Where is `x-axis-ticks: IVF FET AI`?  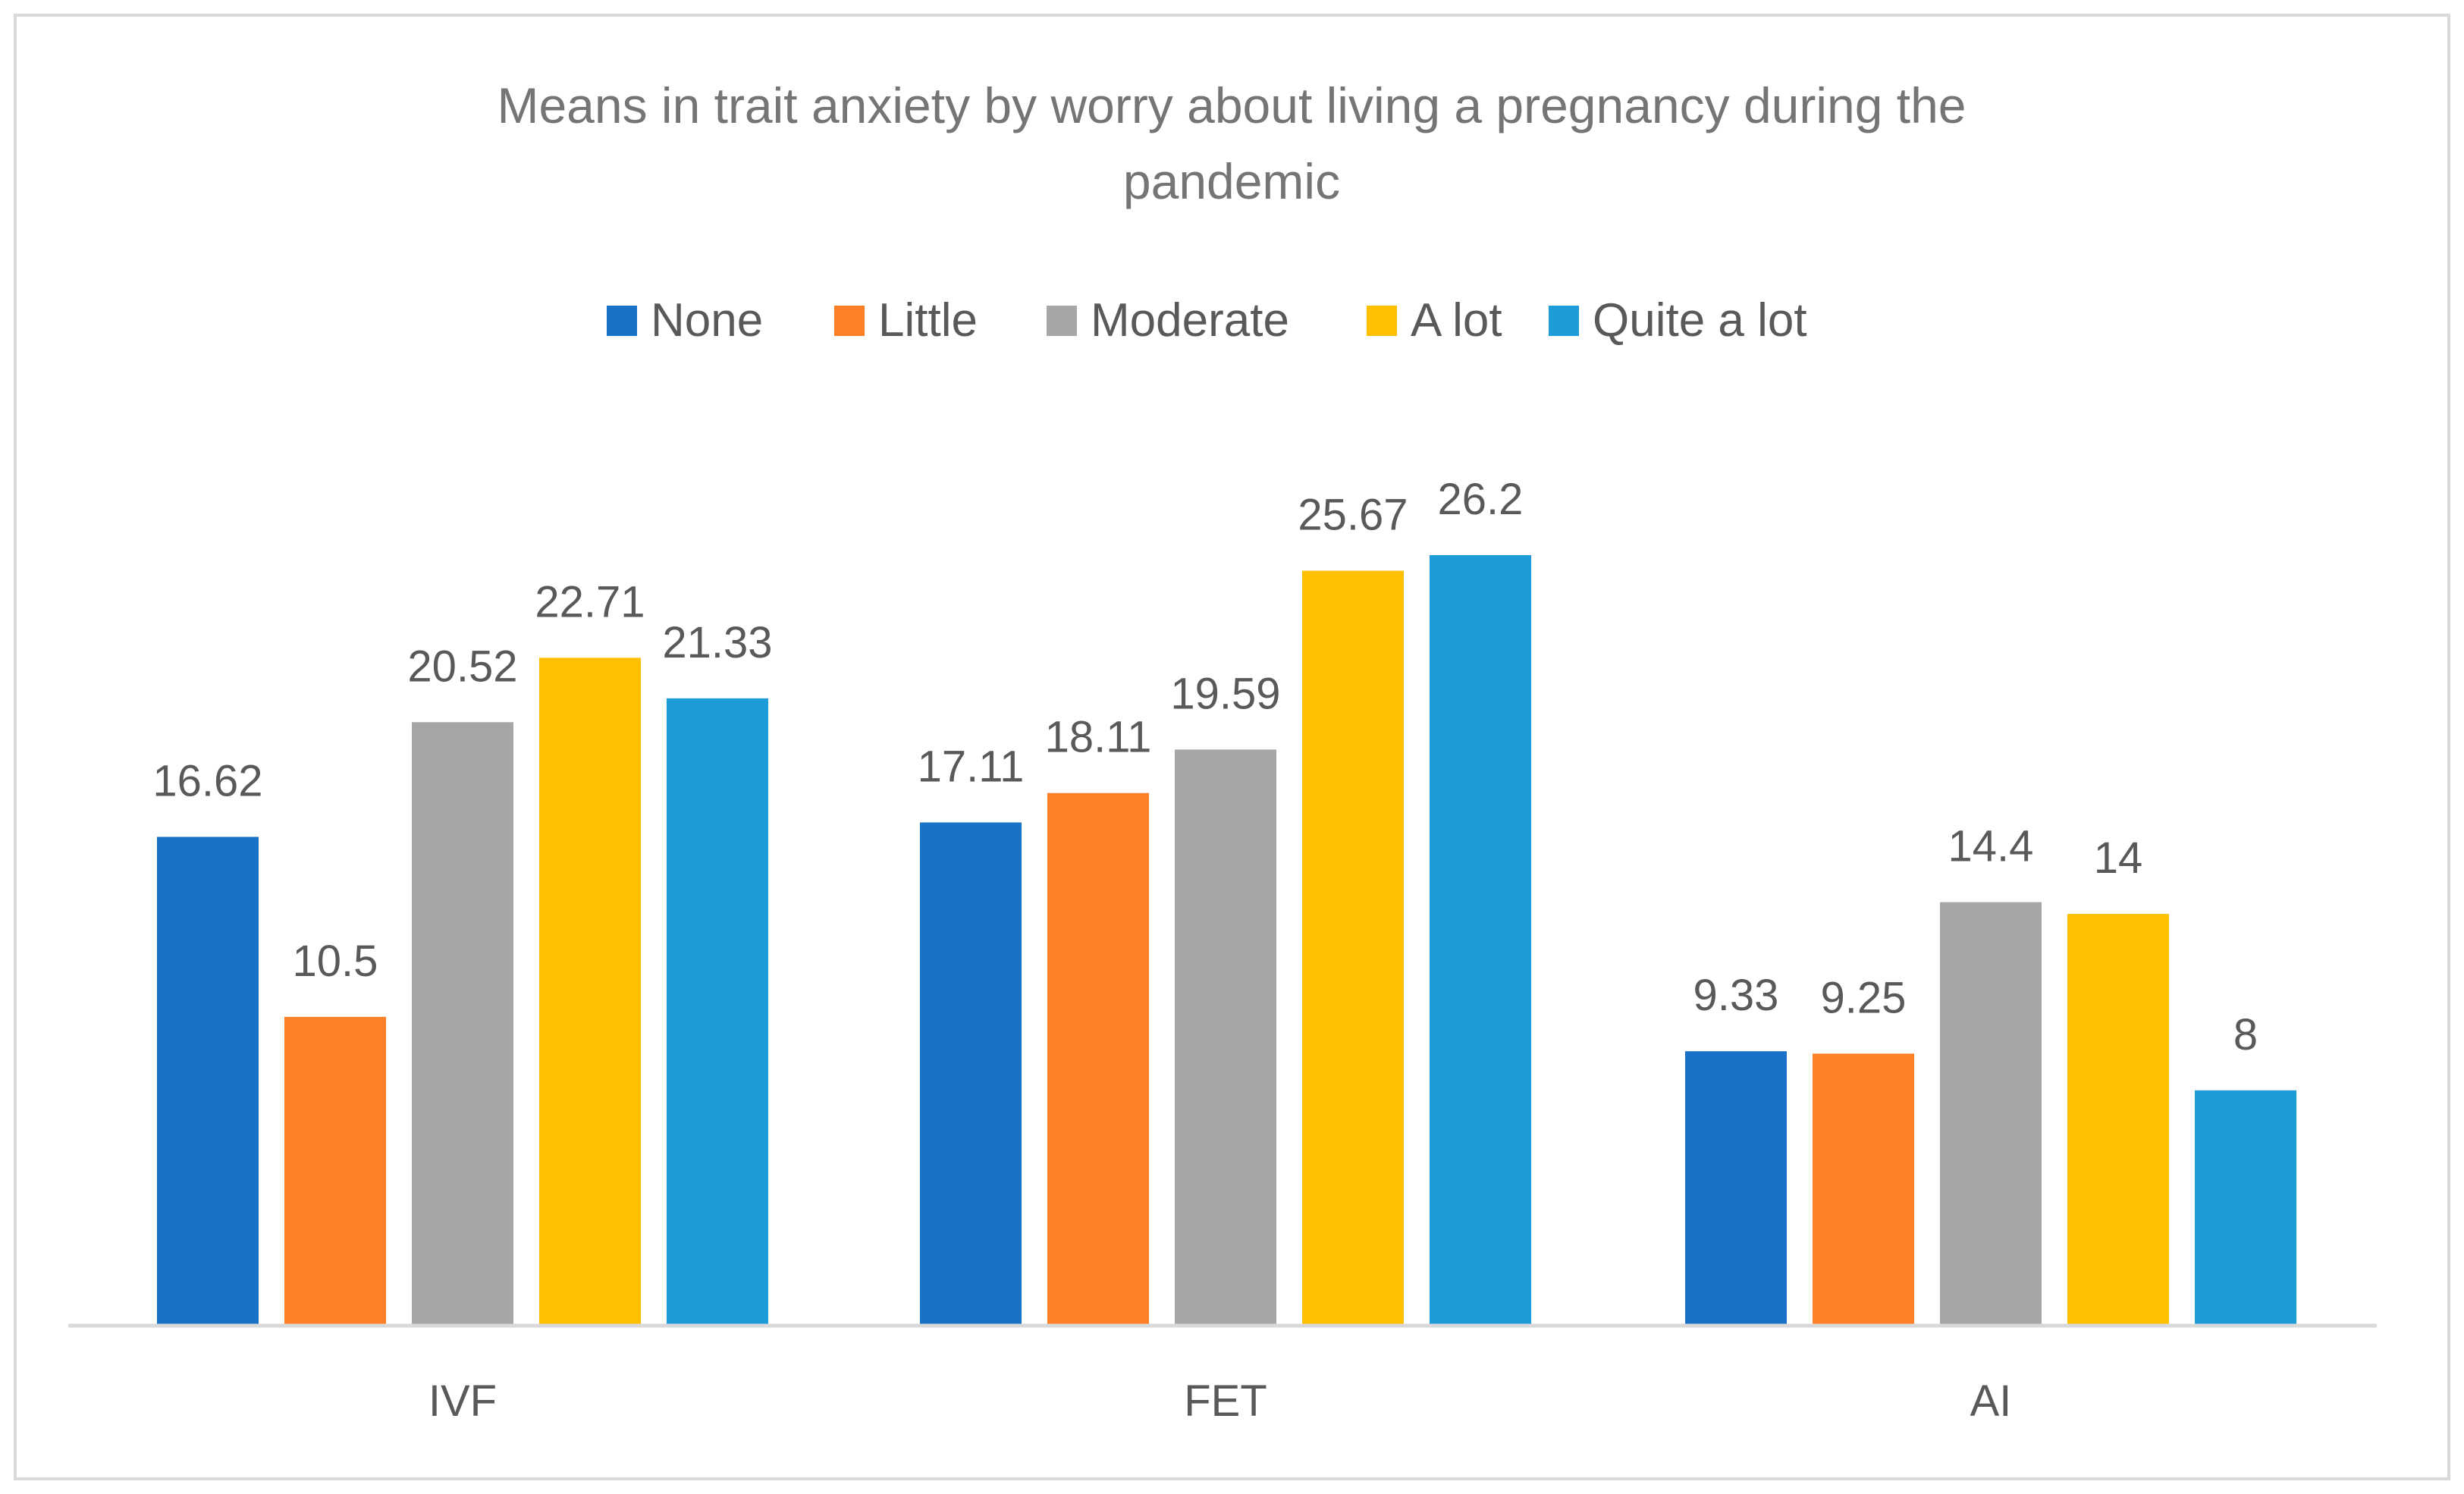 x-axis-ticks: IVF FET AI is located at coordinates (1220, 1401).